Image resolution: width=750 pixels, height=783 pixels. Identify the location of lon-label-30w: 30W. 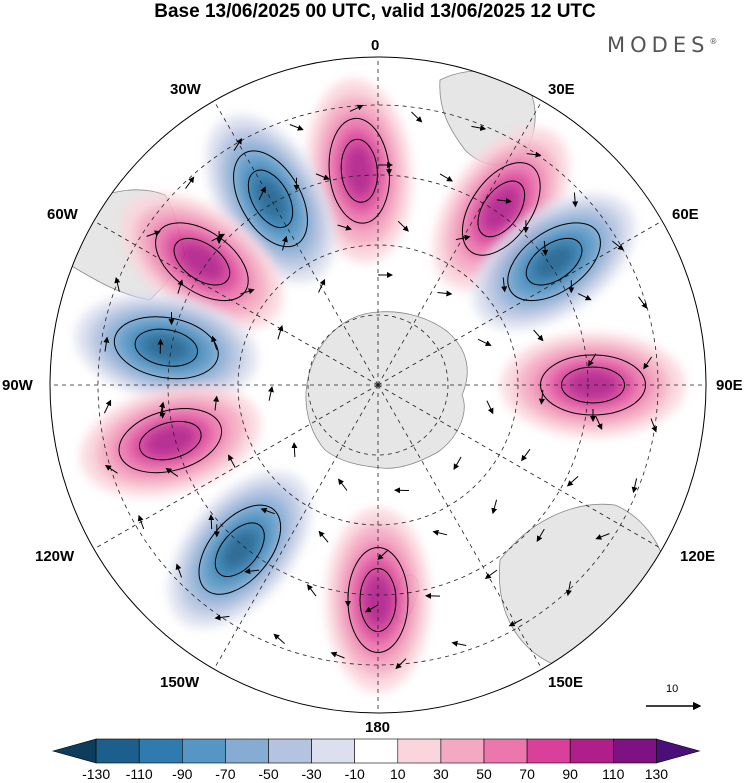
(185, 89).